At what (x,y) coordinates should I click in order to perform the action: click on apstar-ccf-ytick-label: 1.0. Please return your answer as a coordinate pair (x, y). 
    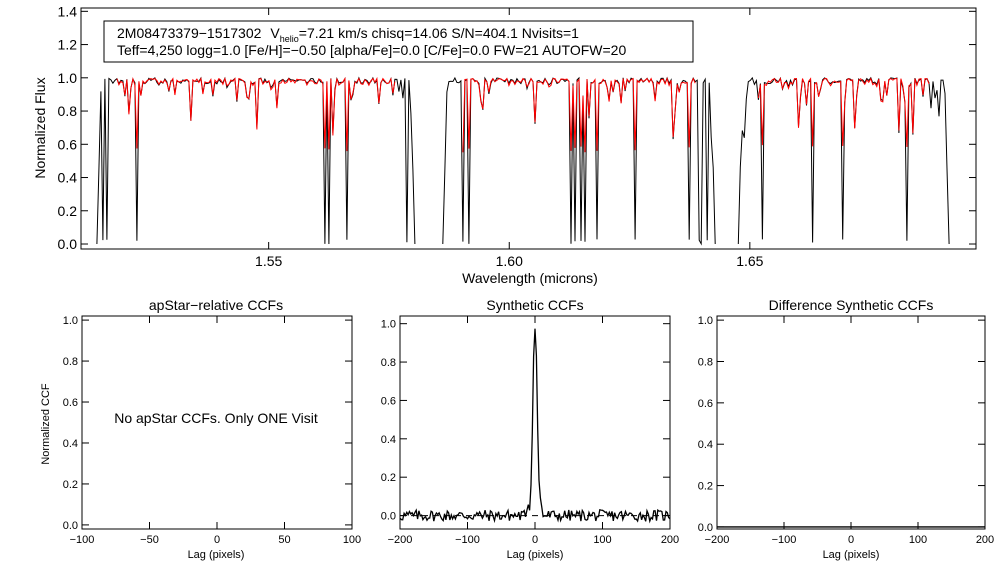
    Looking at the image, I should click on (70, 321).